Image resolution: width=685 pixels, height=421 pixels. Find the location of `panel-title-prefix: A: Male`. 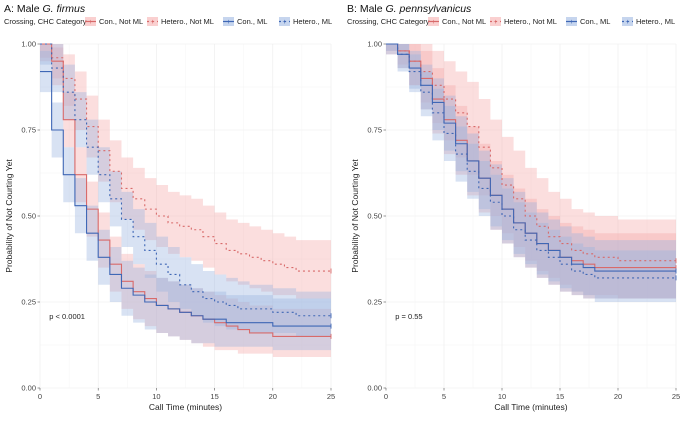

panel-title-prefix: A: Male is located at coordinates (23, 9).